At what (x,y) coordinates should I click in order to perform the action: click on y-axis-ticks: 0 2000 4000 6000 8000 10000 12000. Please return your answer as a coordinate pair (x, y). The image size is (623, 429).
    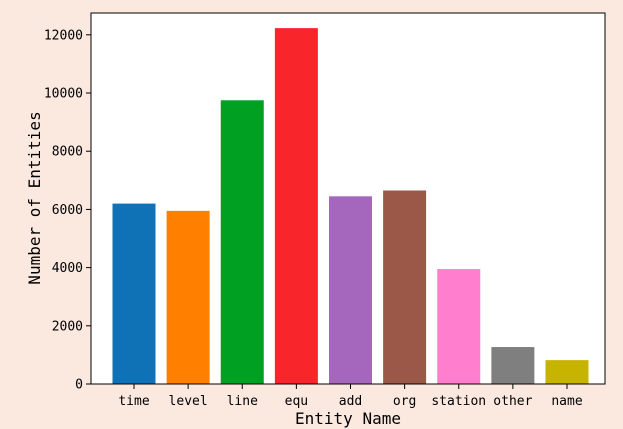
    Looking at the image, I should click on (67, 210).